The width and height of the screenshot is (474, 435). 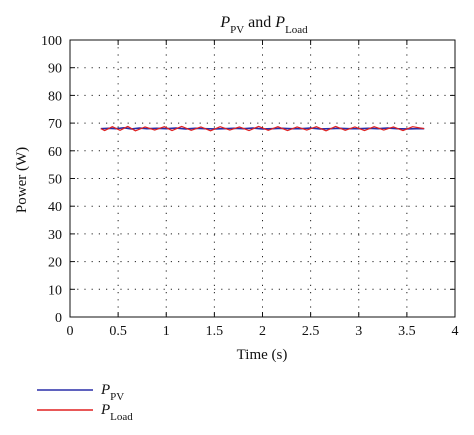 I want to click on legend-pv-main: P, so click(x=105, y=390).